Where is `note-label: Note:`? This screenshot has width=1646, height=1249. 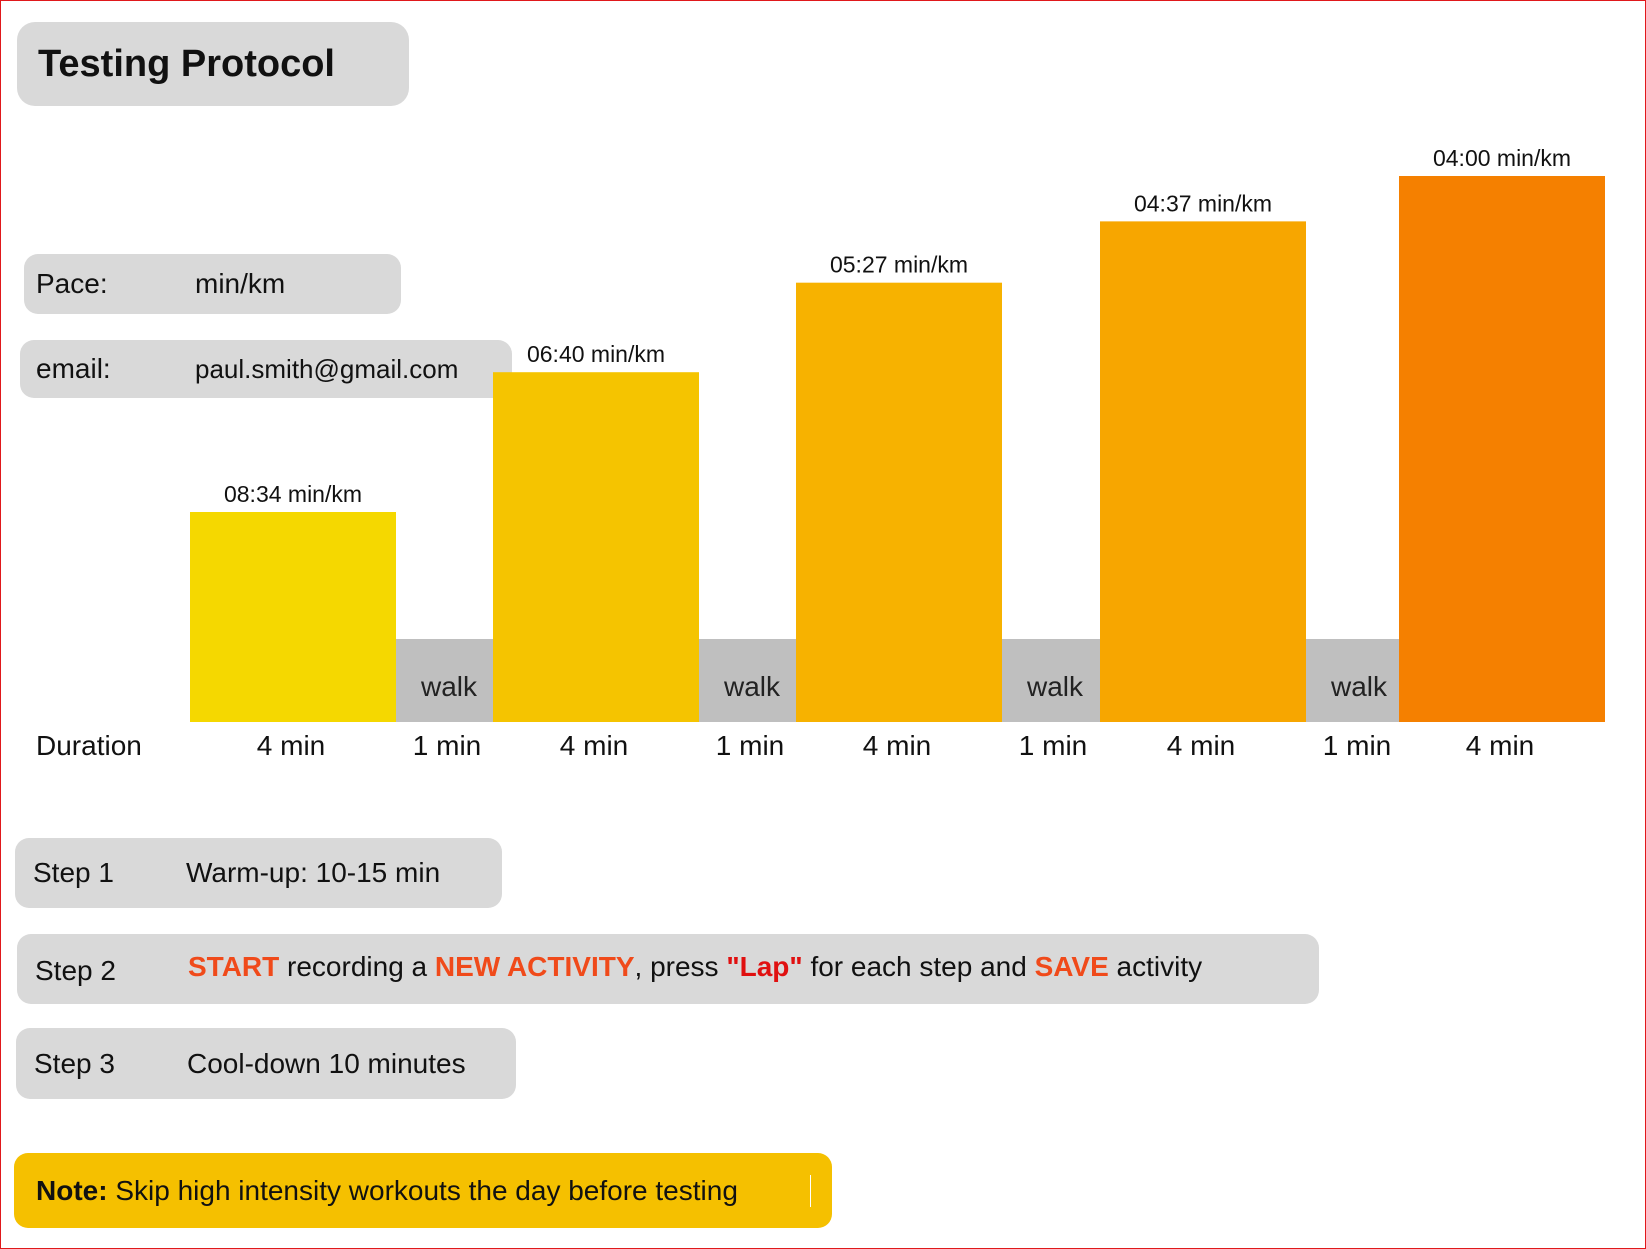
note-label: Note: is located at coordinates (72, 1190).